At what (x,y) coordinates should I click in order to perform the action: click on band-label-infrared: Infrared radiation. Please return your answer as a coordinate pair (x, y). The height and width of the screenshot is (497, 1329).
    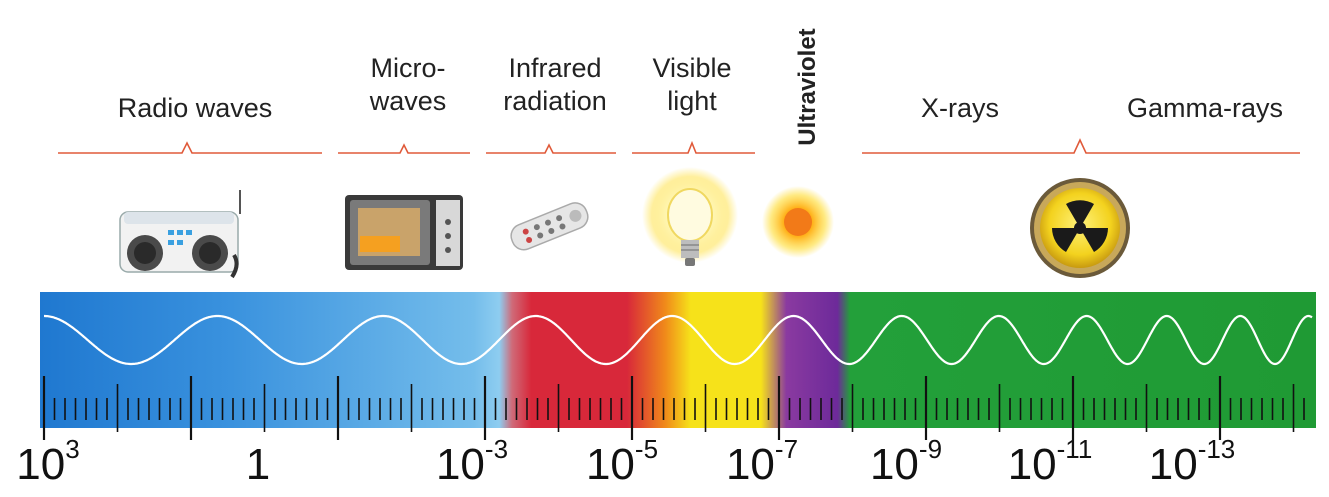
    Looking at the image, I should click on (555, 84).